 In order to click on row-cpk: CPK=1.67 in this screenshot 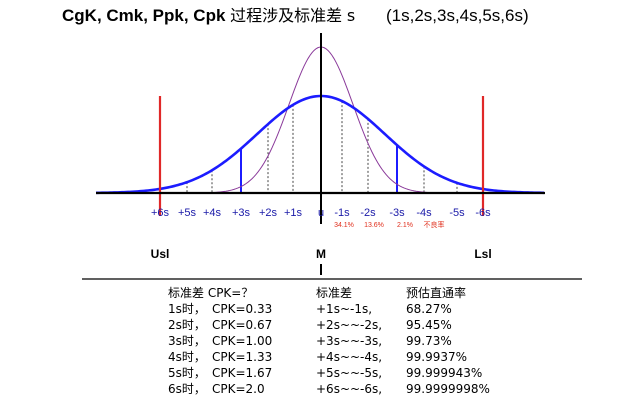, I will do `click(242, 373)`.